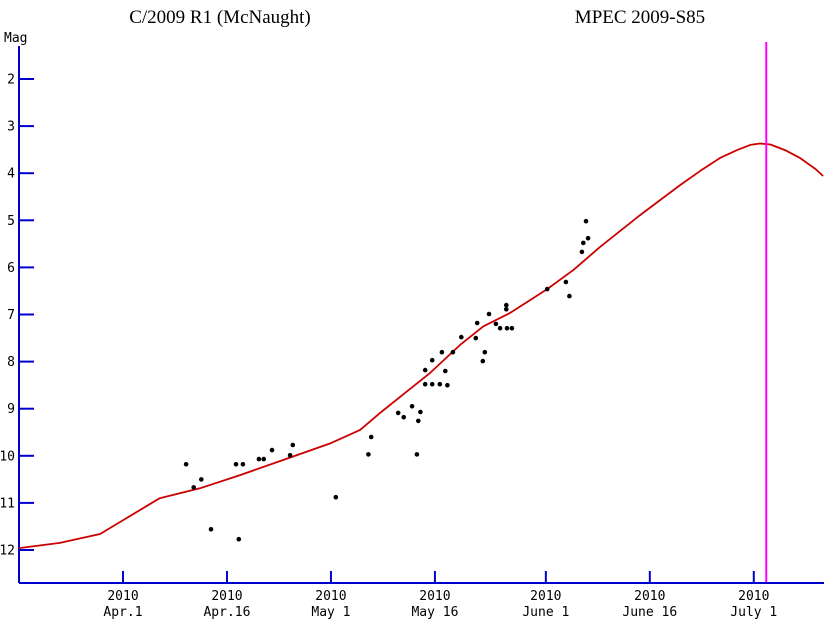 This screenshot has width=824, height=626. What do you see at coordinates (11, 268) in the screenshot?
I see `y-tick-label: 6` at bounding box center [11, 268].